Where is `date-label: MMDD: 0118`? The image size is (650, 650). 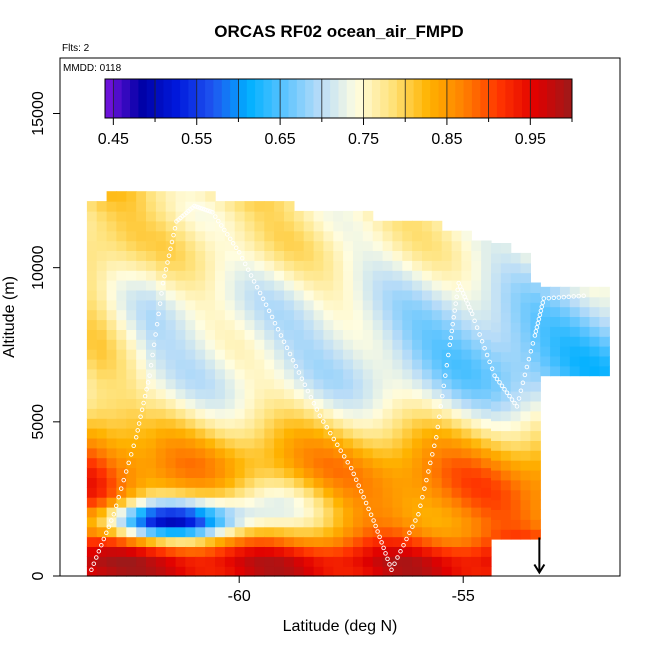
date-label: MMDD: 0118 is located at coordinates (92, 68).